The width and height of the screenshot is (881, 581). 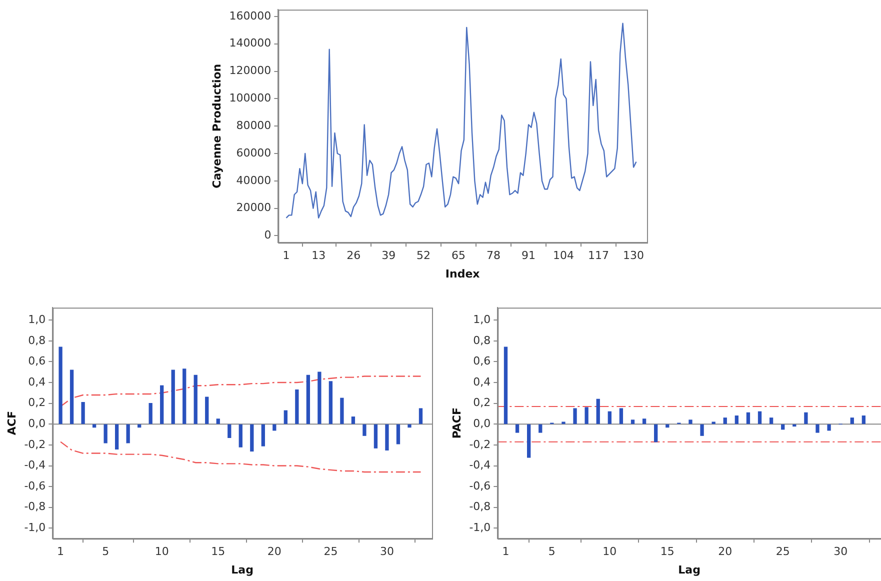 What do you see at coordinates (254, 125) in the screenshot?
I see `y-tick-label: 80000` at bounding box center [254, 125].